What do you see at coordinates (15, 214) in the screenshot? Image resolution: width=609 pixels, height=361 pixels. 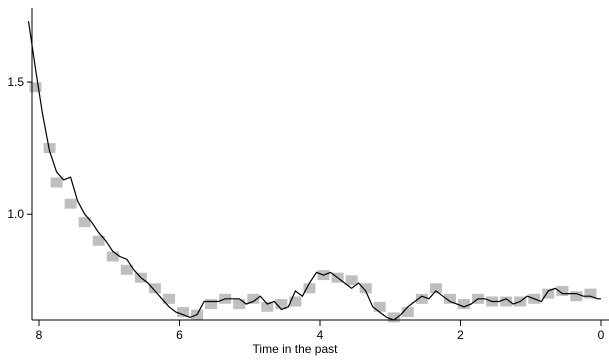 I see `y-tick-label: 1.0` at bounding box center [15, 214].